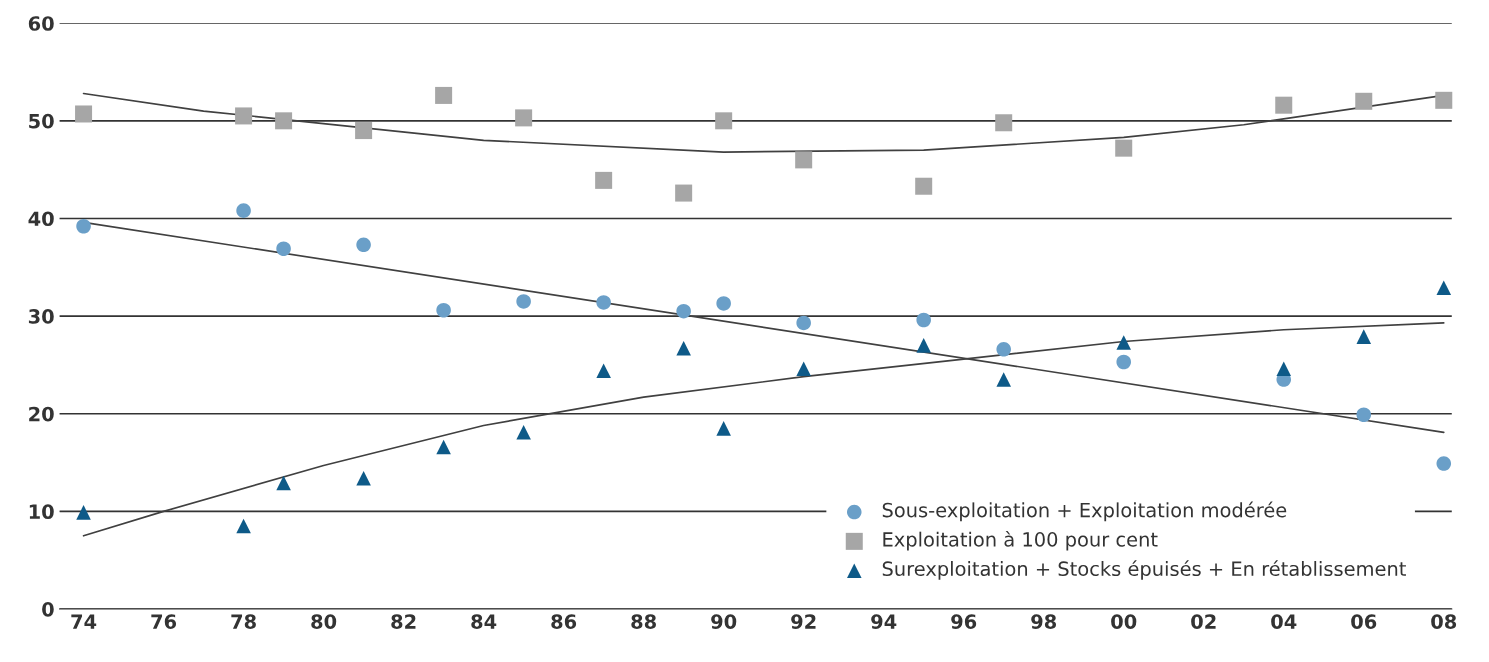  Describe the element at coordinates (1364, 621) in the screenshot. I see `x-tick-label: 06` at that location.